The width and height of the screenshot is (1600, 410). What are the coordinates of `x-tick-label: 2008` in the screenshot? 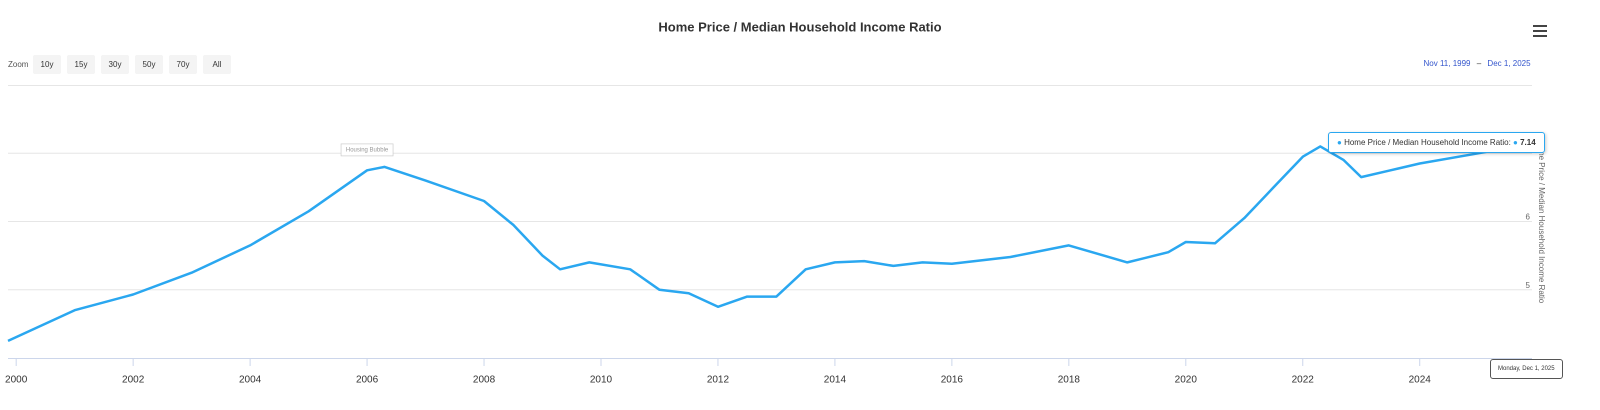 It's located at (484, 380).